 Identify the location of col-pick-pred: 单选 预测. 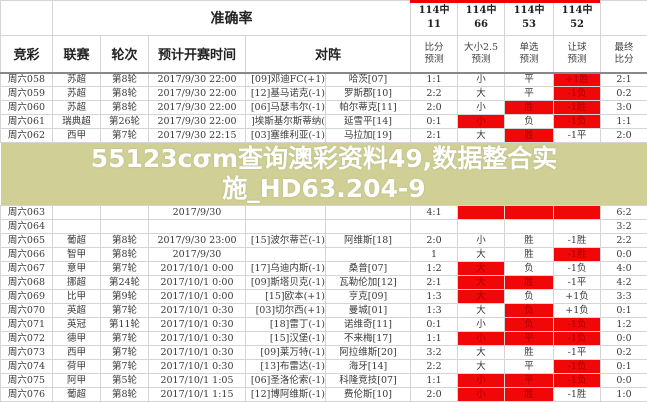
(529, 54).